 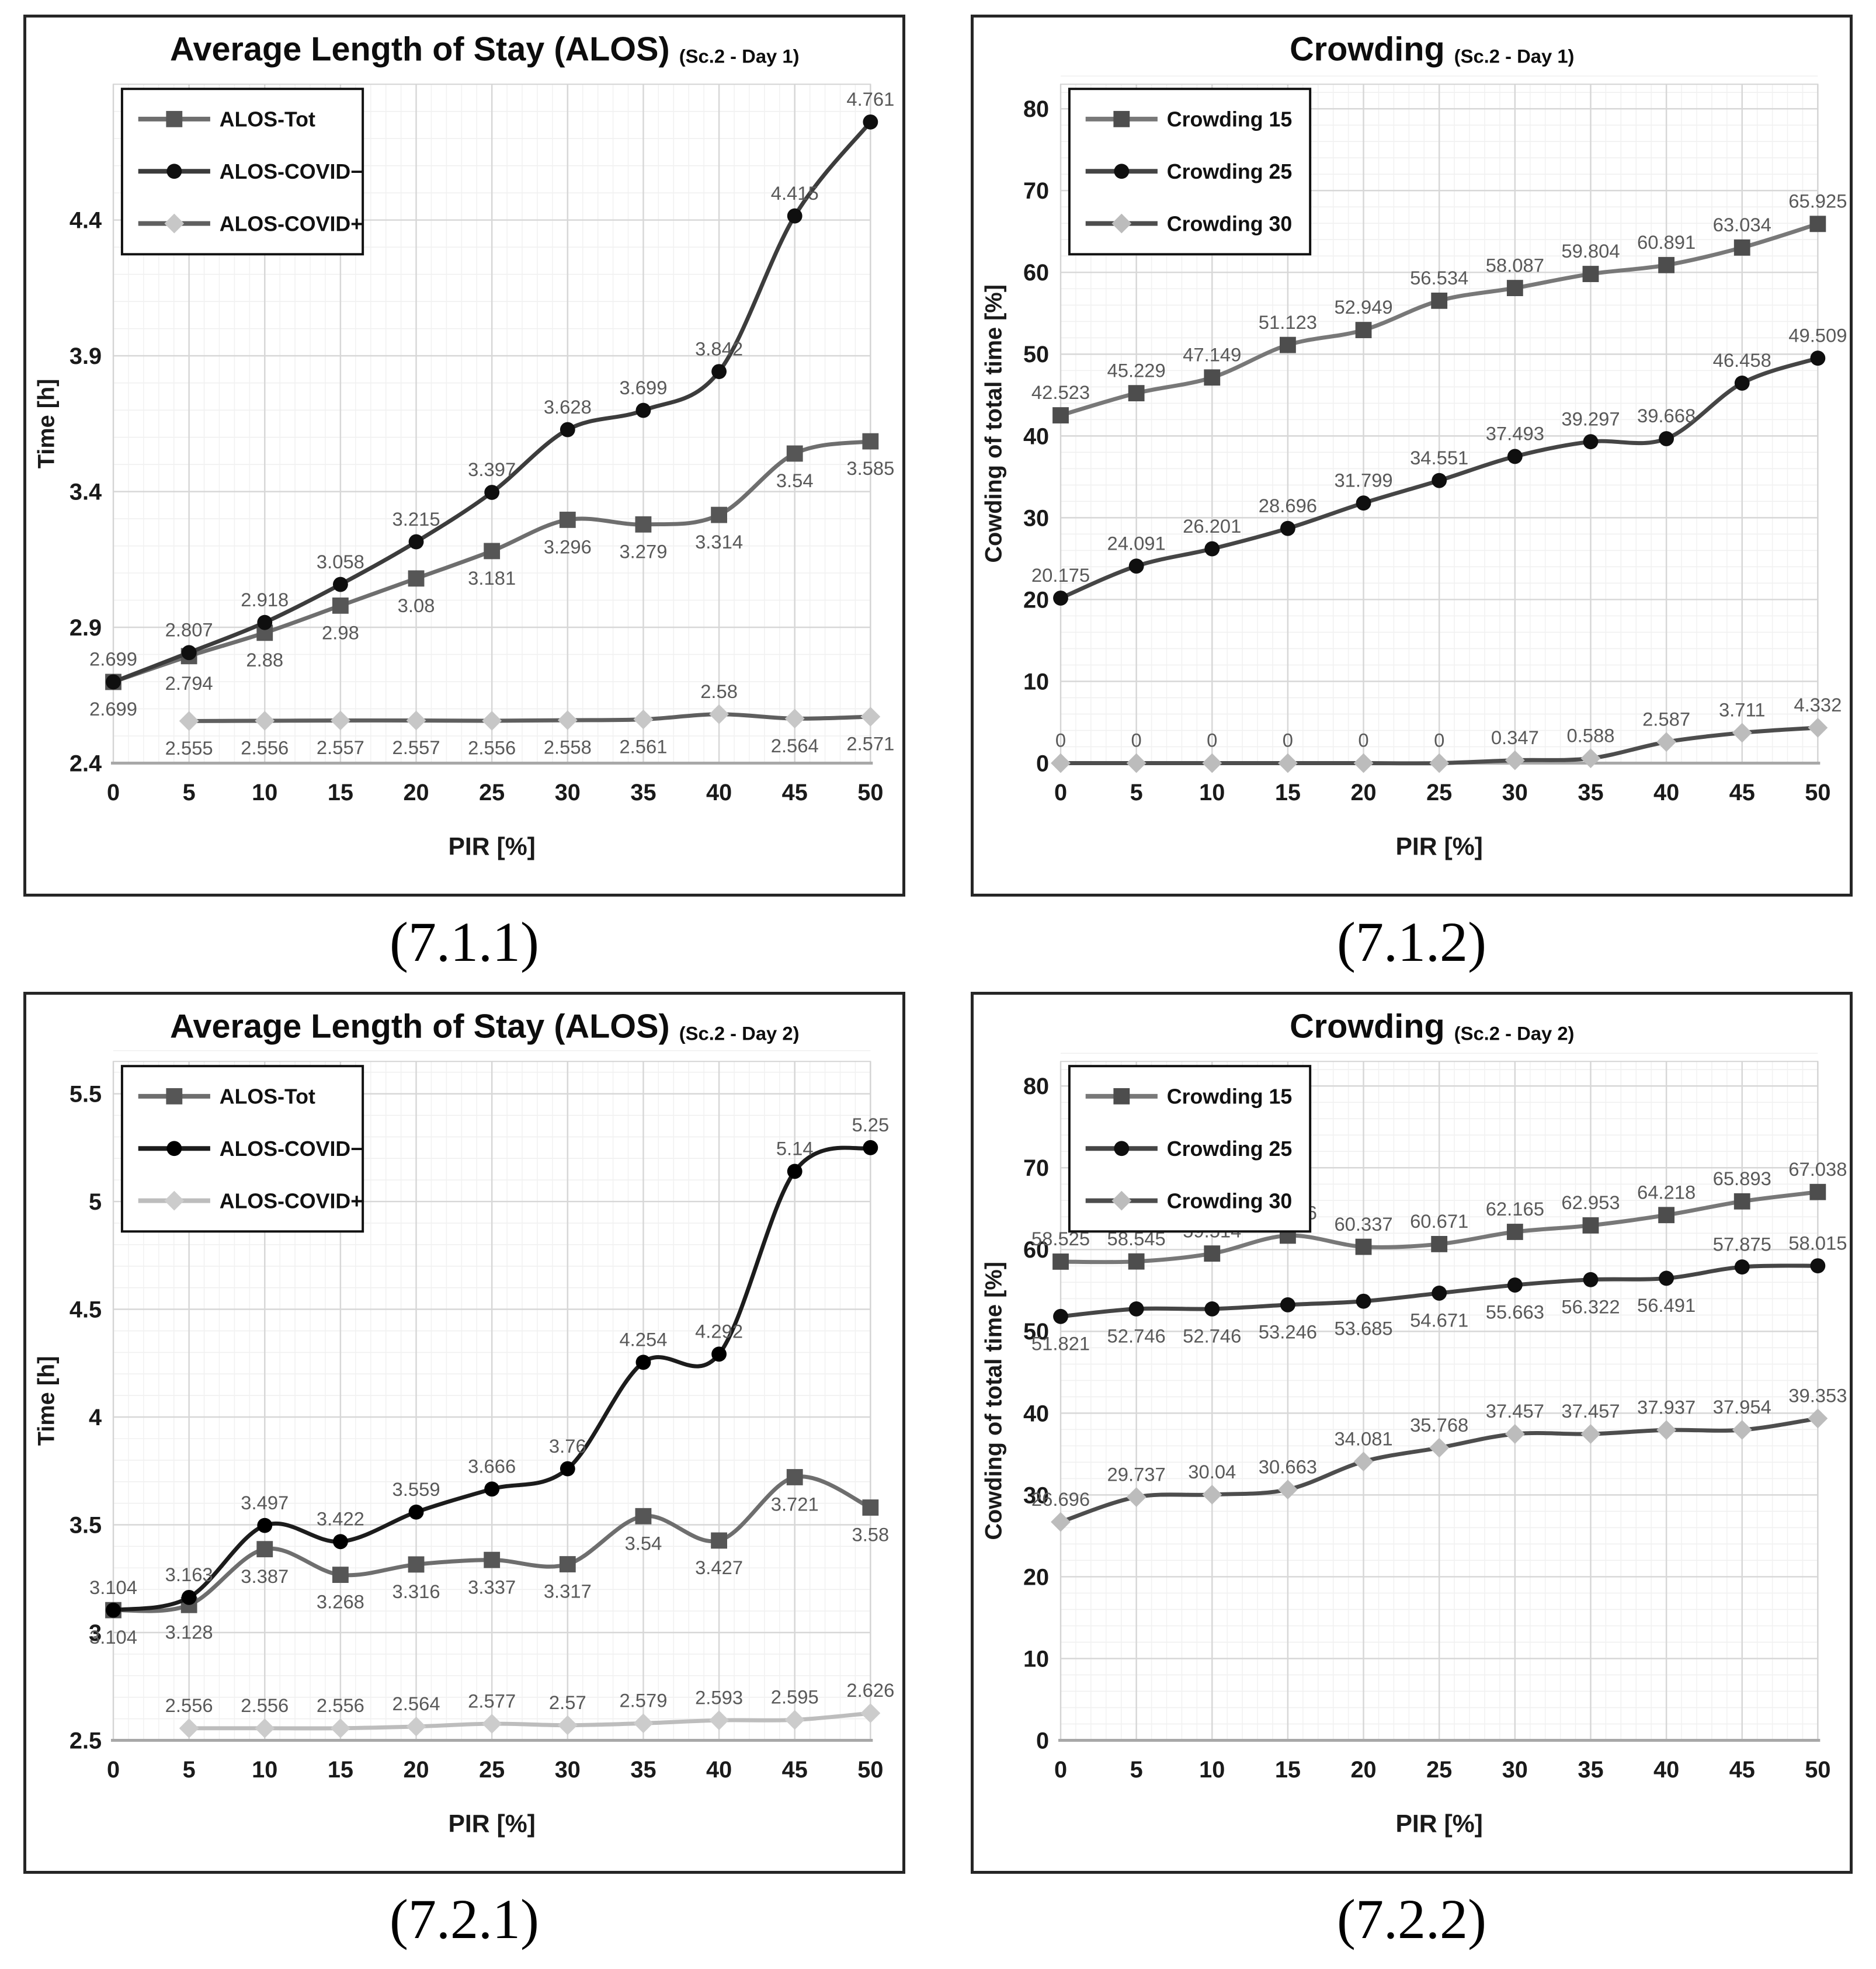 What do you see at coordinates (1515, 434) in the screenshot?
I see `data-label: 37.493` at bounding box center [1515, 434].